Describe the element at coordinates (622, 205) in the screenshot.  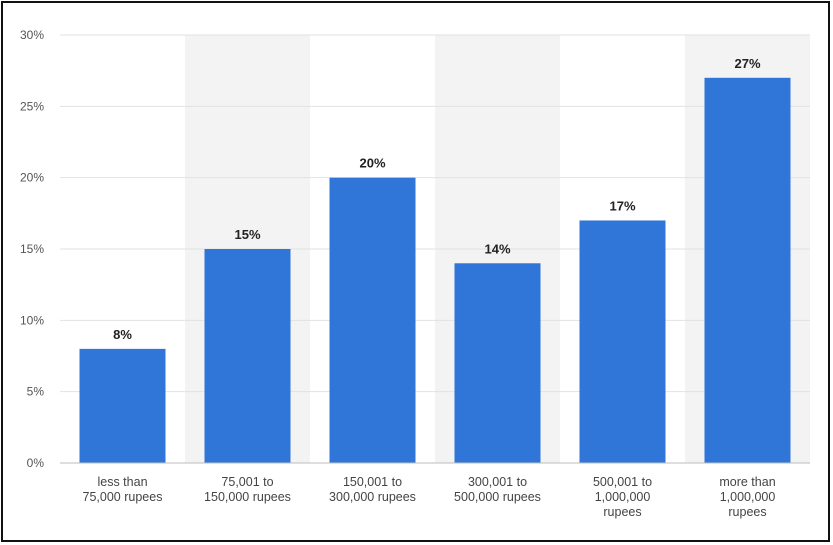
I see `data-label: 17%` at that location.